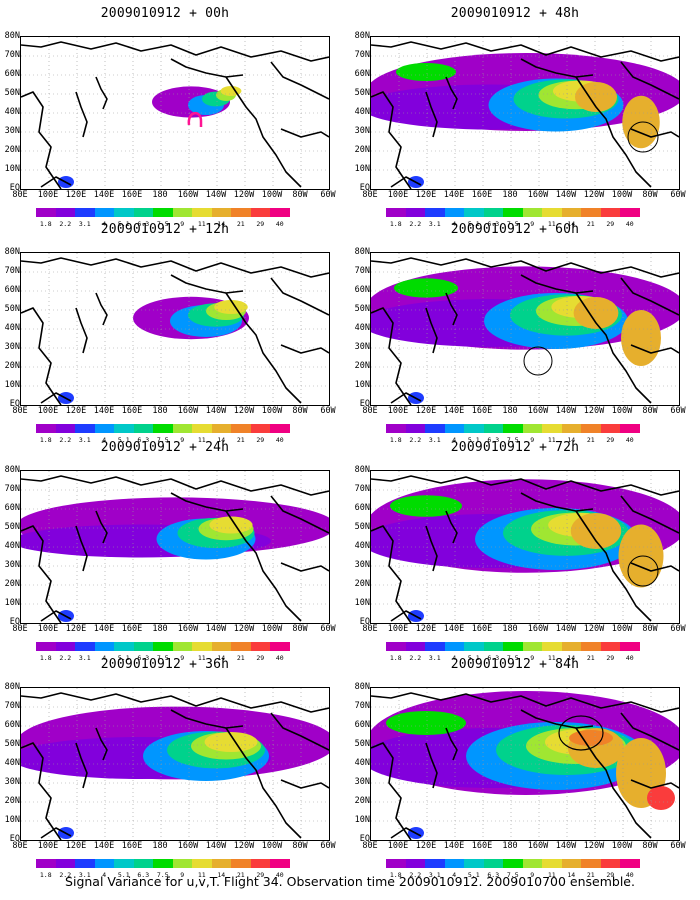  What do you see at coordinates (12, 584) in the screenshot?
I see `latitude-label: 20N` at bounding box center [12, 584].